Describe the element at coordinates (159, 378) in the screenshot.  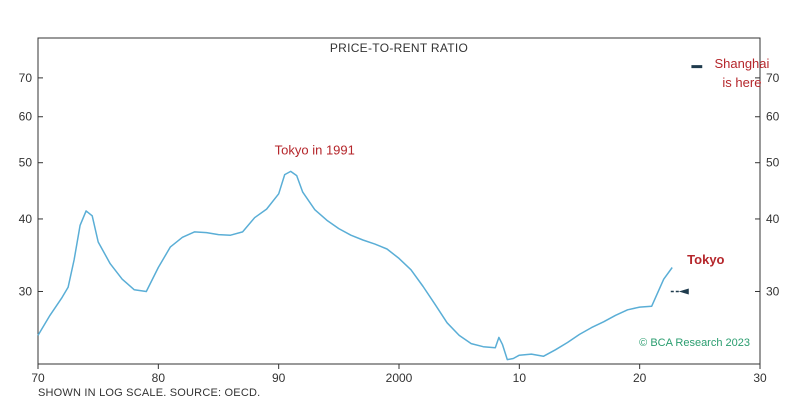
I see `x-tick-label: 80` at that location.